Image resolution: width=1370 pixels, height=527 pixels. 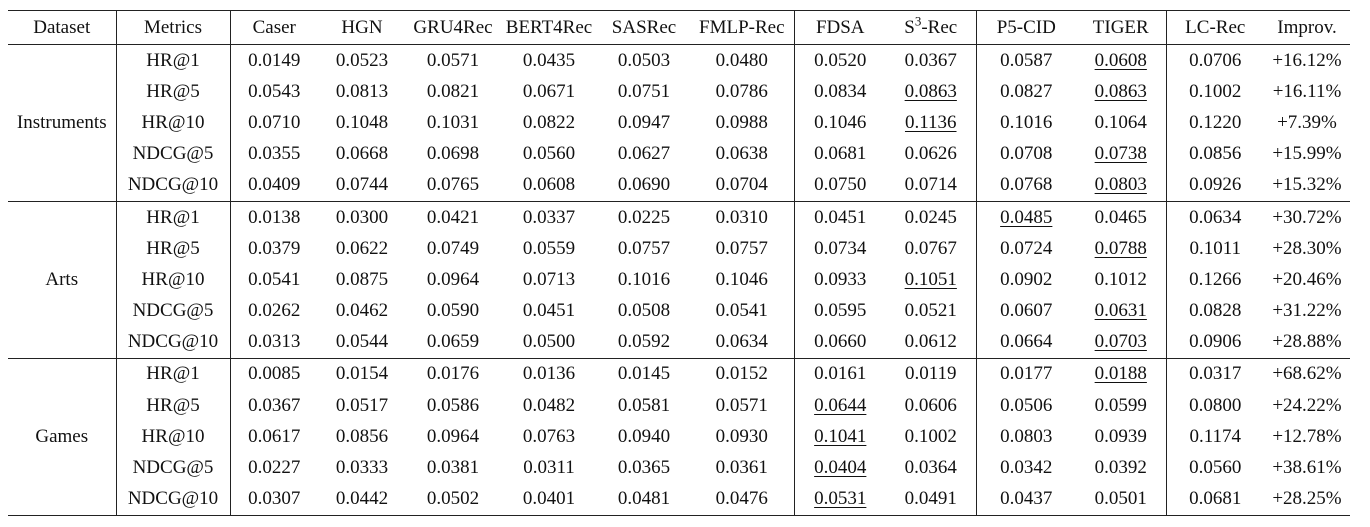 What do you see at coordinates (274, 405) in the screenshot?
I see `cell-caser: 0.0367` at bounding box center [274, 405].